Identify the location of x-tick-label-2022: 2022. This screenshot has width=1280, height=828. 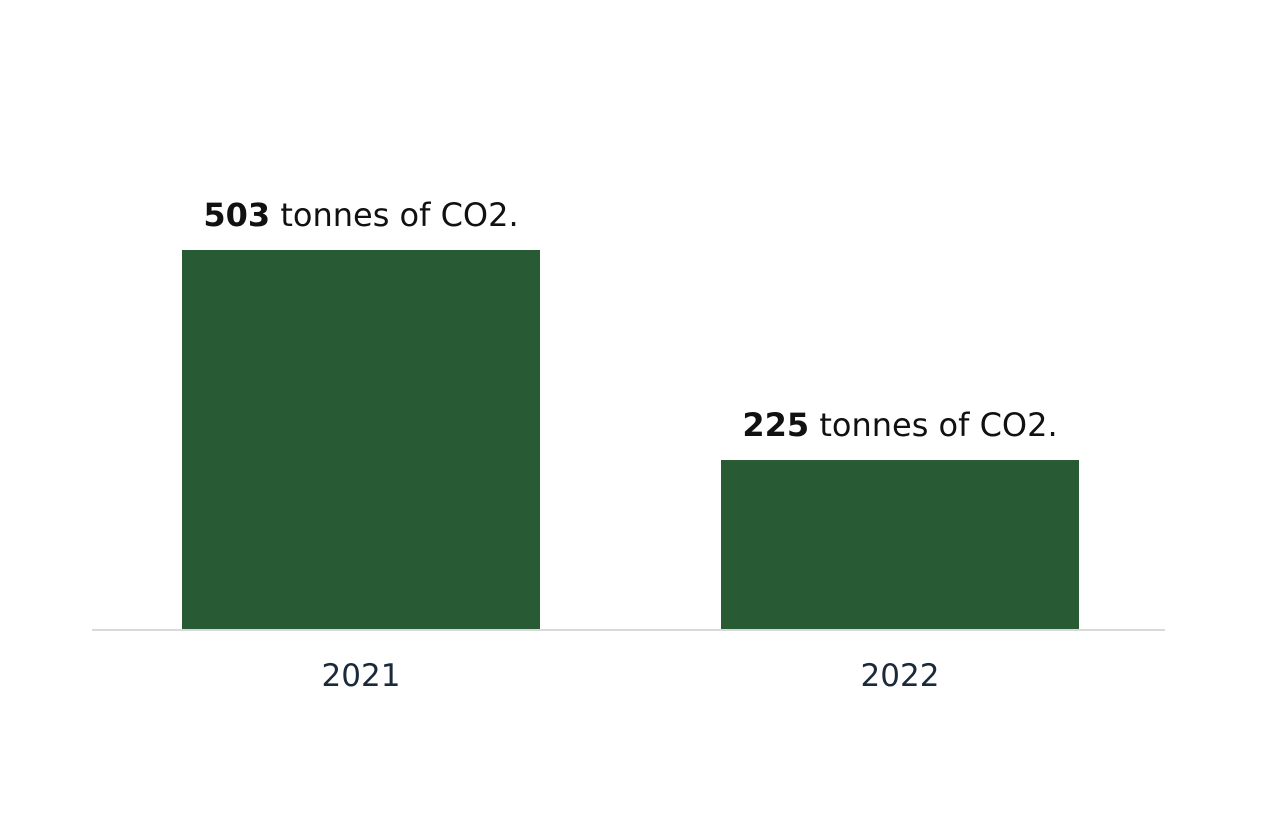
(900, 676).